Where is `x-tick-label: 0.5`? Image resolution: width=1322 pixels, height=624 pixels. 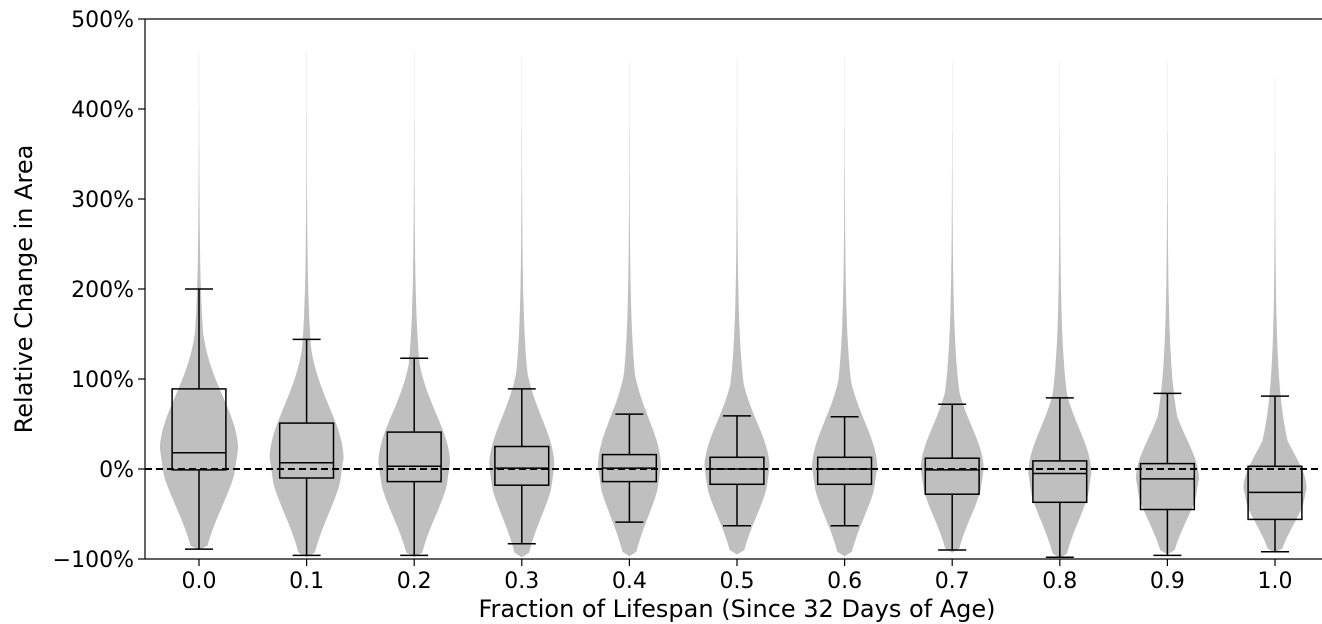 x-tick-label: 0.5 is located at coordinates (737, 581).